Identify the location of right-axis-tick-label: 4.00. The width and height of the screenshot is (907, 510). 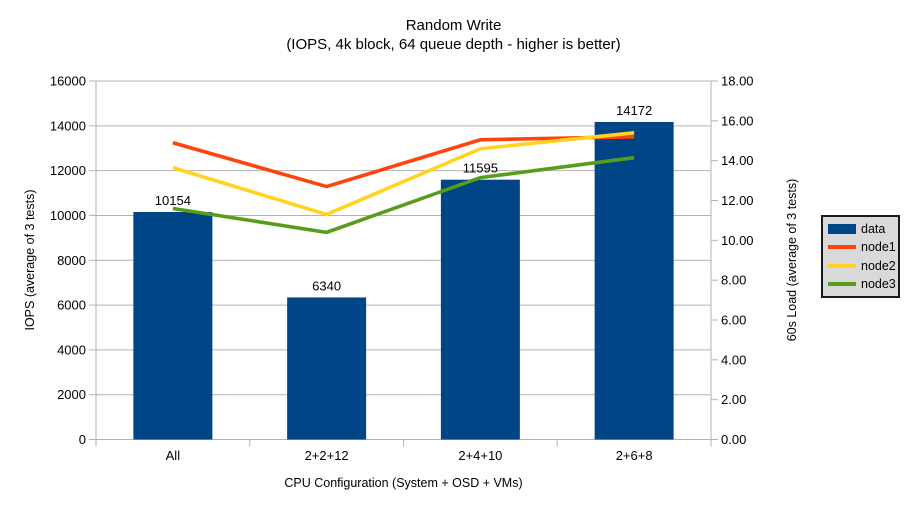
(733, 359).